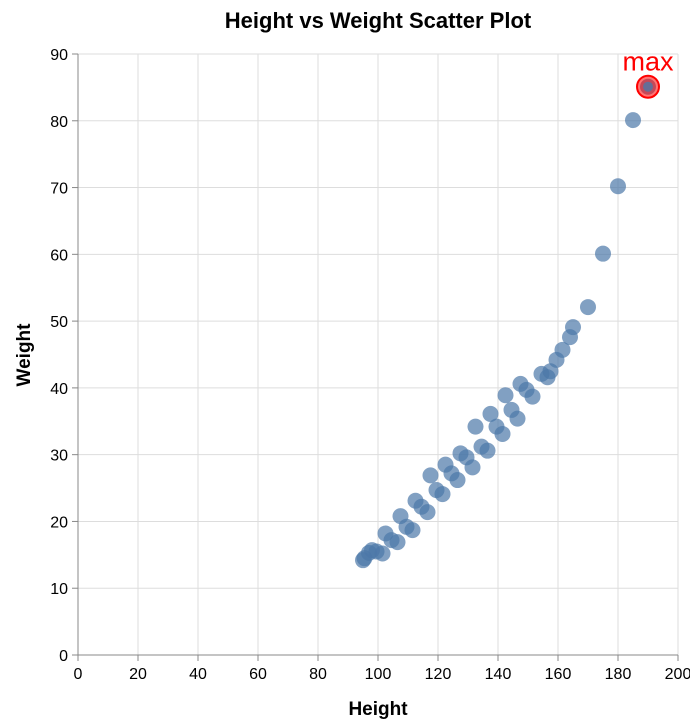  I want to click on annotation-layer: max, so click(648, 73).